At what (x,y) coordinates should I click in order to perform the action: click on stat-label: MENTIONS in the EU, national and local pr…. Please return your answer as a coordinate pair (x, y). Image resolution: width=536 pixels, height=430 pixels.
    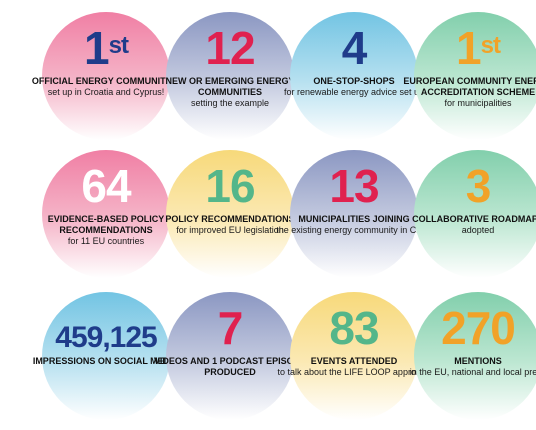
    Looking at the image, I should click on (468, 367).